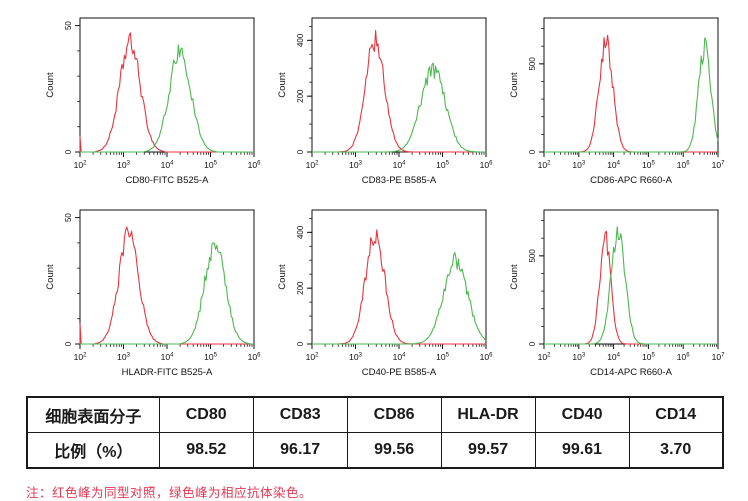 This screenshot has height=501, width=748. I want to click on histogram-hladr: 10² 10³ 10⁴ 10⁵ 10⁶ 0 50 Count HLADR-FITC B525-A, so click(152, 295).